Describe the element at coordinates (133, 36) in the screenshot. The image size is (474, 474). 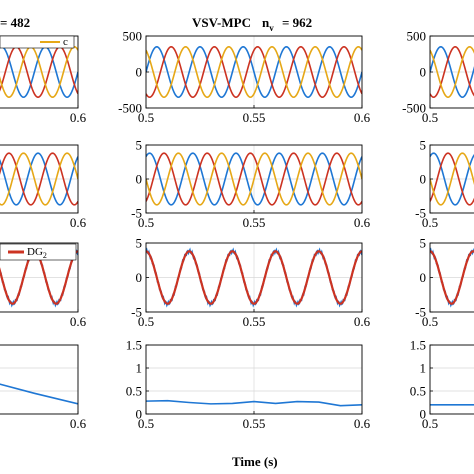
I see `ytick-r1-middle: 500` at that location.